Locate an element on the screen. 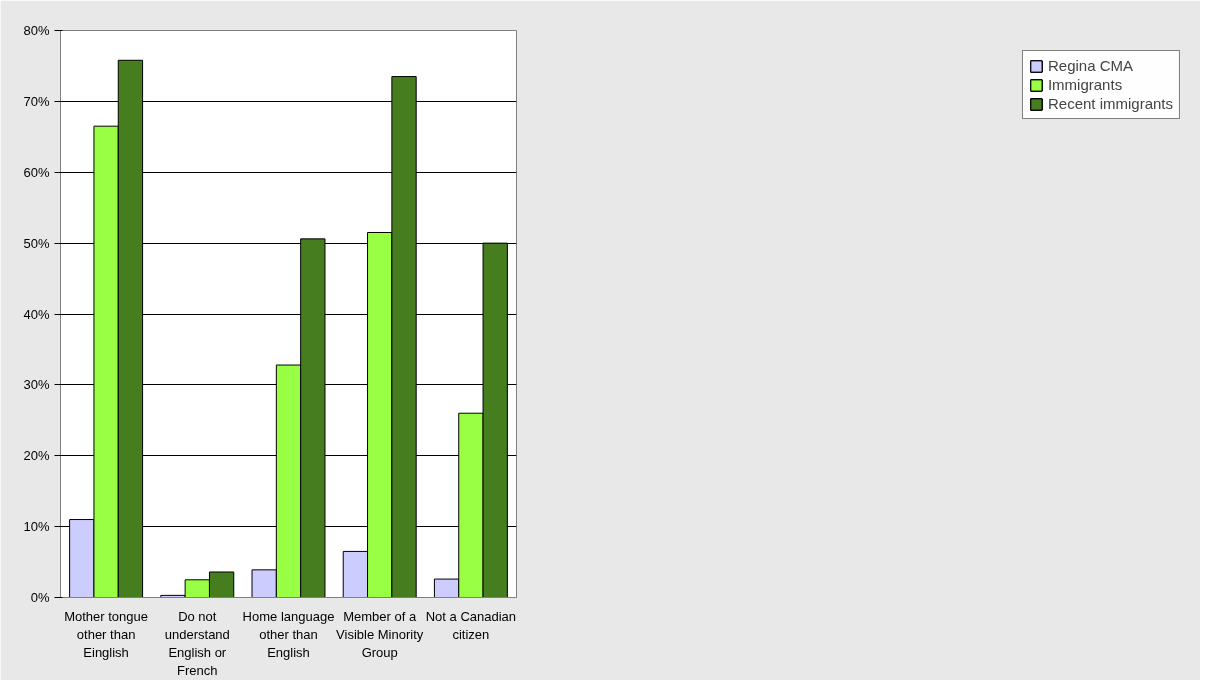 The width and height of the screenshot is (1212, 692). legend-label: Immigrants is located at coordinates (1085, 84).